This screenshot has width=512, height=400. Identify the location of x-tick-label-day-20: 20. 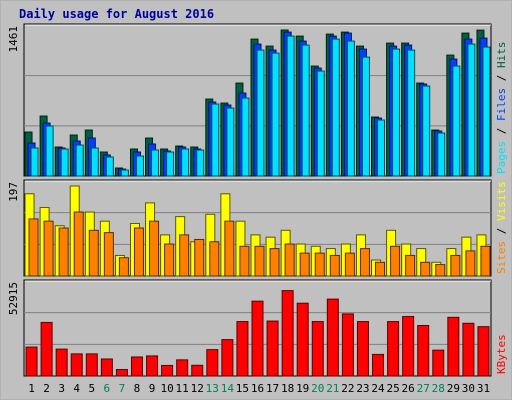
(317, 388).